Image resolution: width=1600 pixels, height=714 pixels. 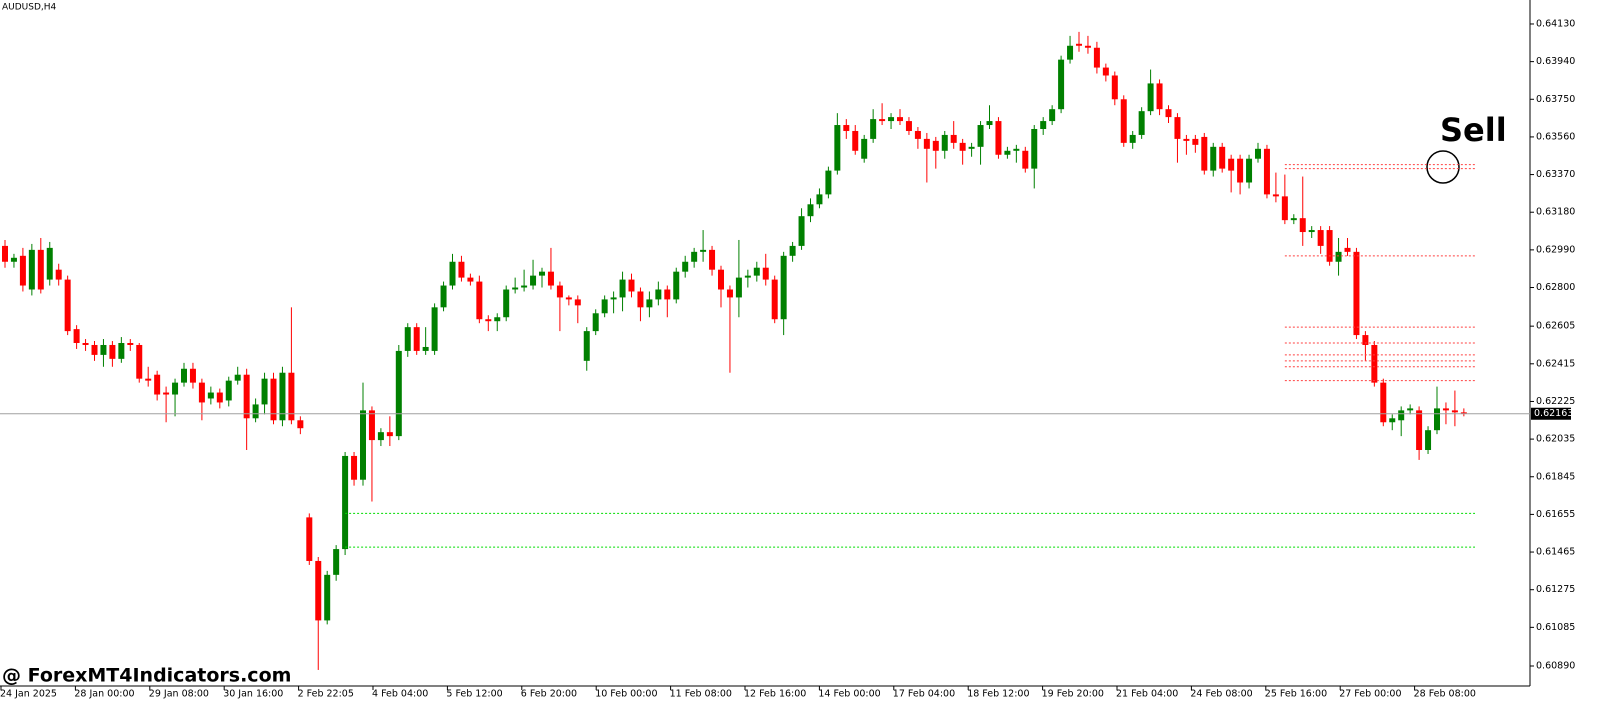 What do you see at coordinates (1555, 552) in the screenshot?
I see `y-tick-label: 0.61465` at bounding box center [1555, 552].